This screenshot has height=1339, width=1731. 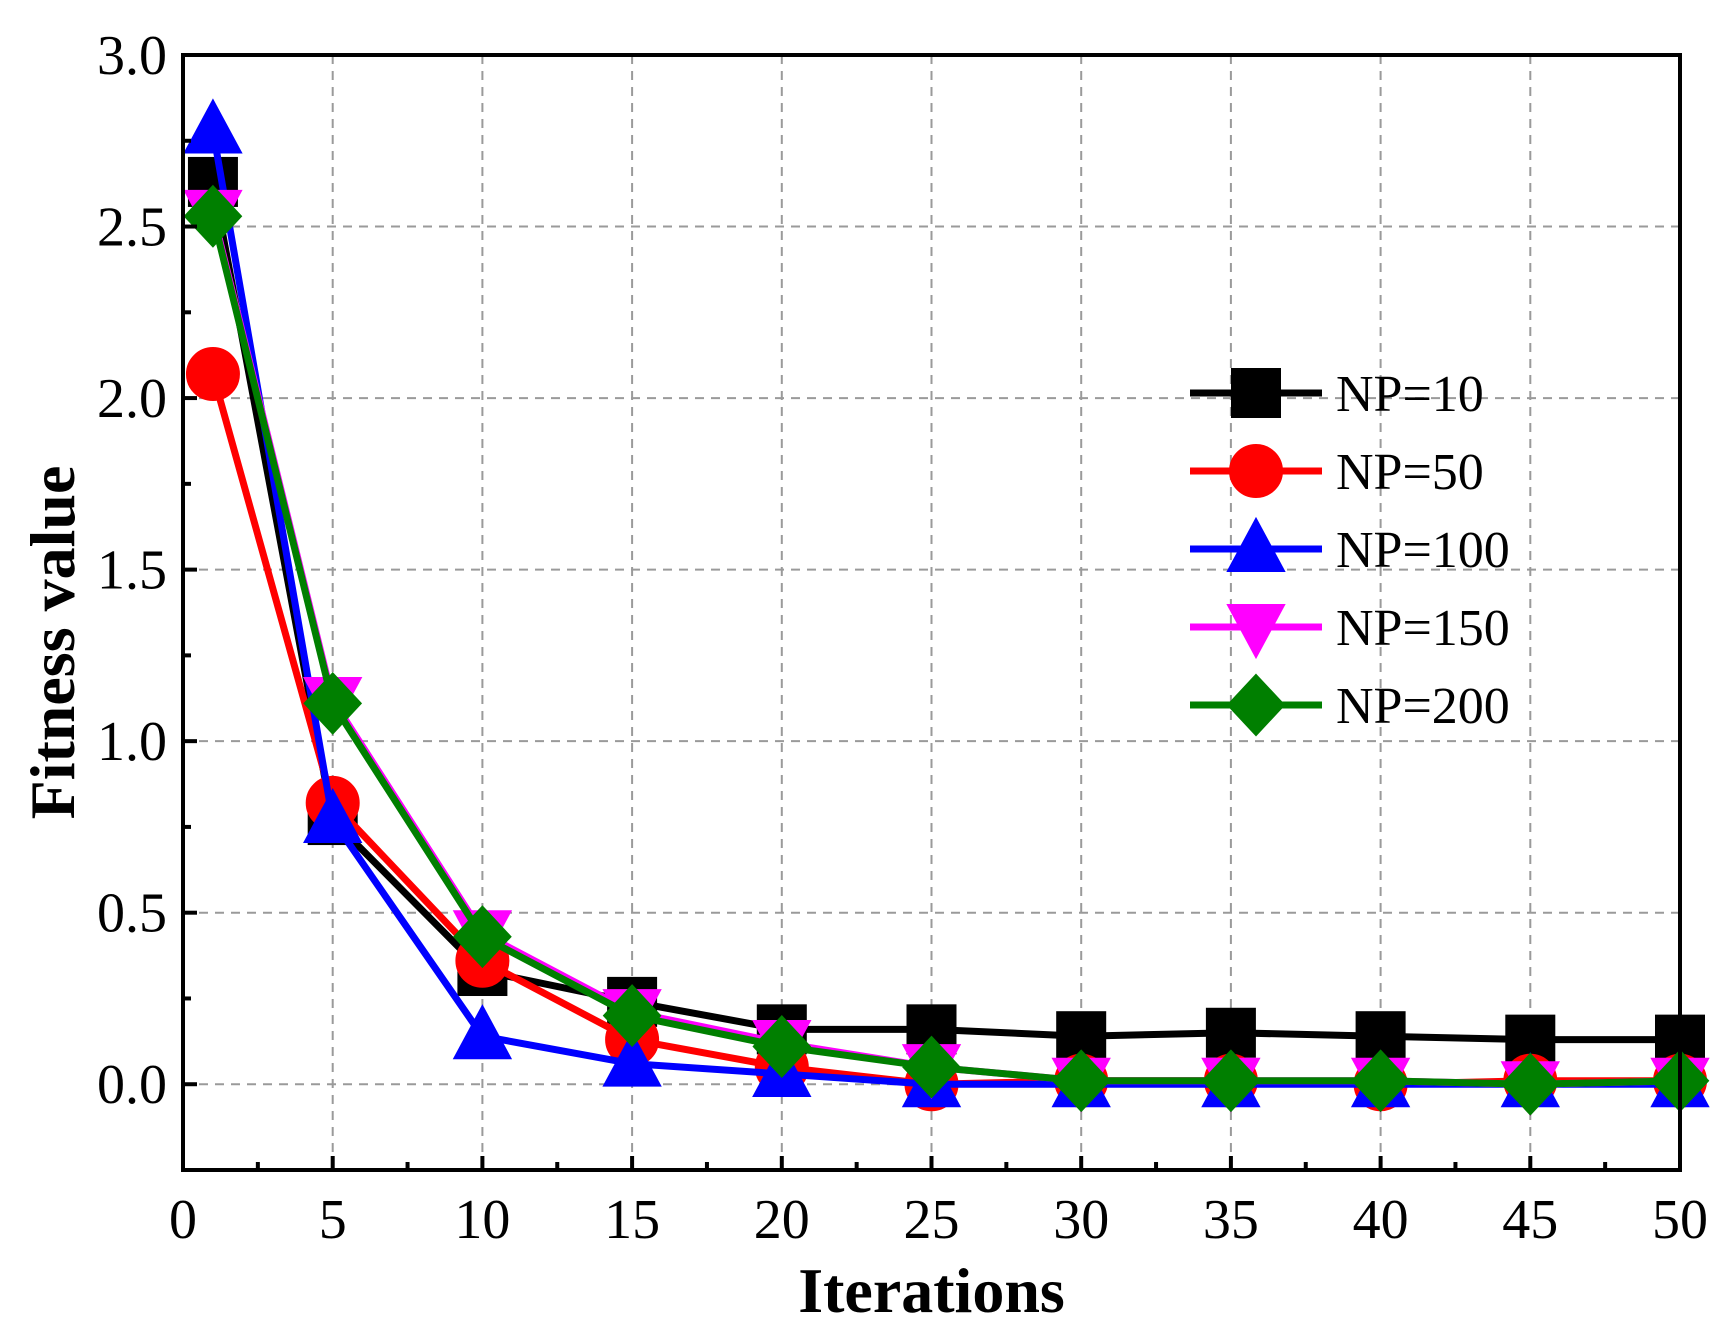 I want to click on legend: NP=10 NP=50 NP=100 NP=150 NP=200, so click(x=1350, y=551).